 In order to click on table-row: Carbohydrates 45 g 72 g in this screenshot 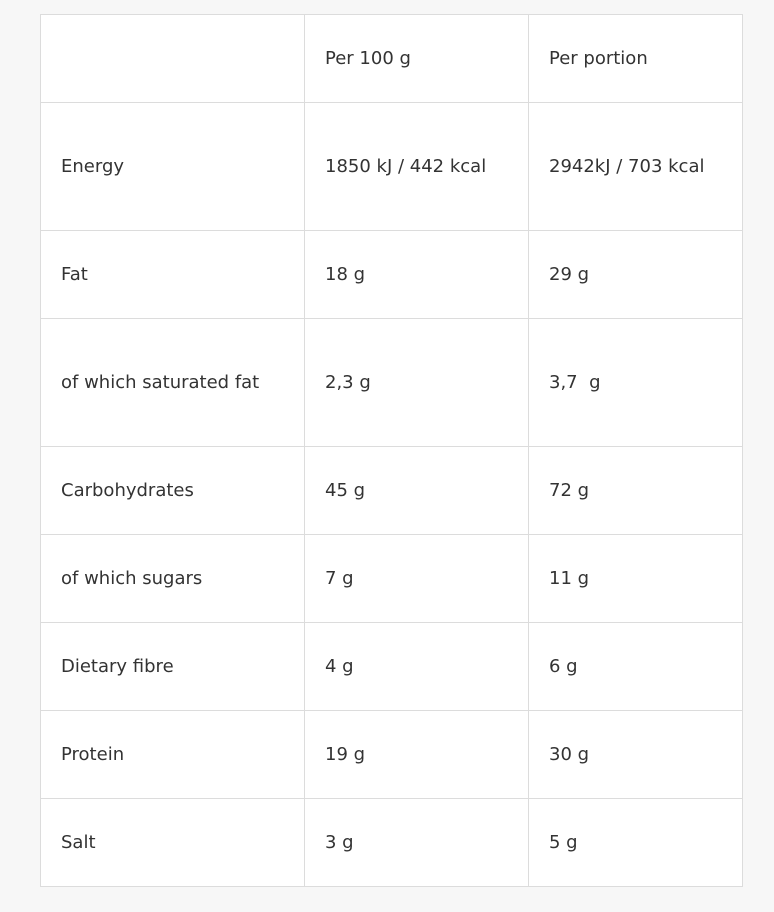, I will do `click(391, 490)`.